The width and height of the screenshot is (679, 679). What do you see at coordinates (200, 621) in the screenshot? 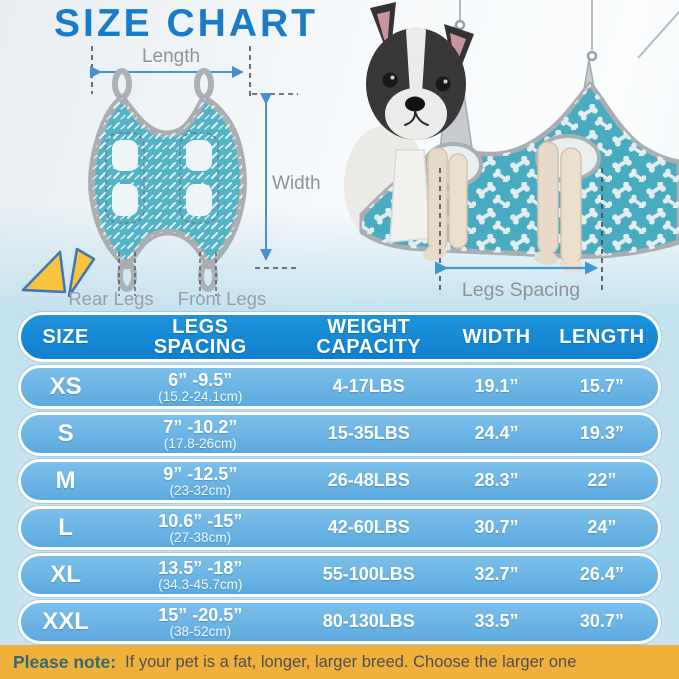
I see `legs-spacing-value: 15” -20.5” (38-52cm)` at bounding box center [200, 621].